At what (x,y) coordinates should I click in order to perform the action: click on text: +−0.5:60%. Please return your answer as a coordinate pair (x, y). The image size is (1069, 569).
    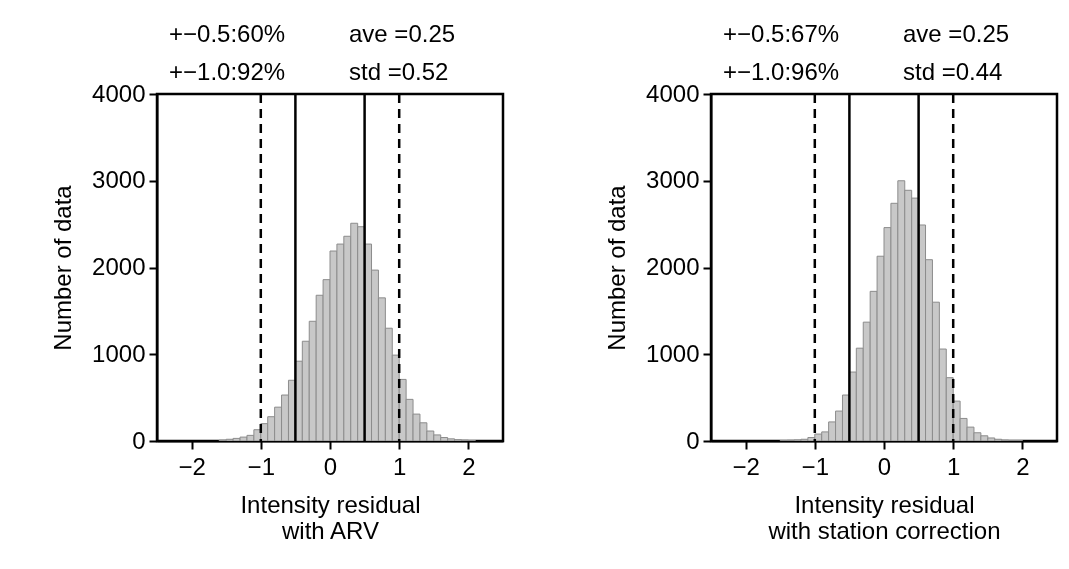
    Looking at the image, I should click on (227, 33).